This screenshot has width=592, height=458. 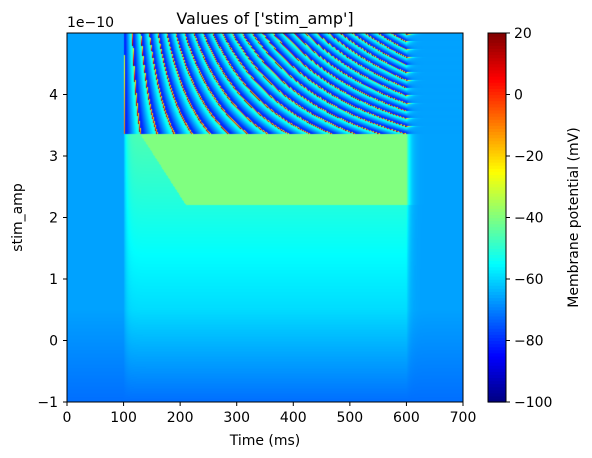 What do you see at coordinates (53, 342) in the screenshot?
I see `y-tick-label: 0` at bounding box center [53, 342].